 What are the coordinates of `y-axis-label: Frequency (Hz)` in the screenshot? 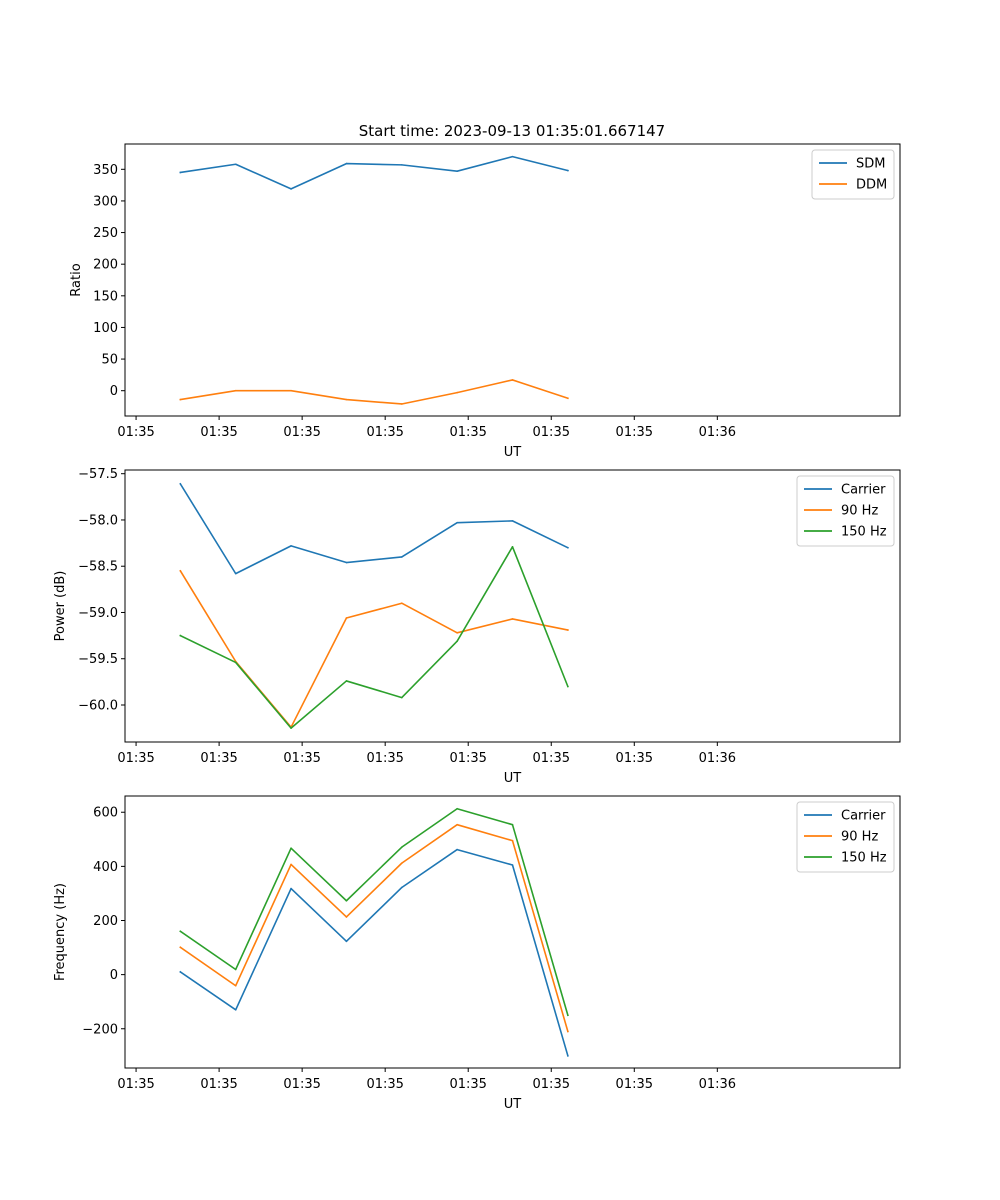 It's located at (60, 932).